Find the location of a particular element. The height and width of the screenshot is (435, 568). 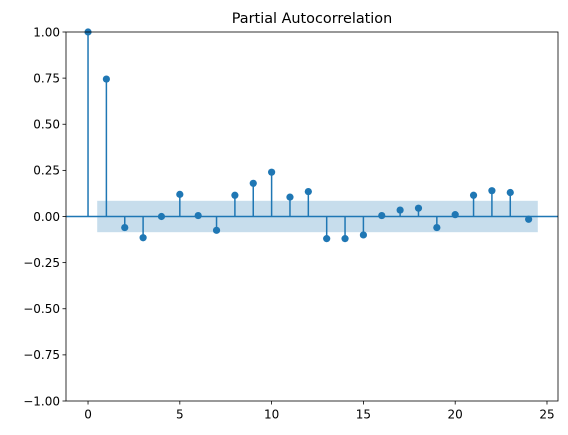

y-tick-label: −0.25 is located at coordinates (41, 263).